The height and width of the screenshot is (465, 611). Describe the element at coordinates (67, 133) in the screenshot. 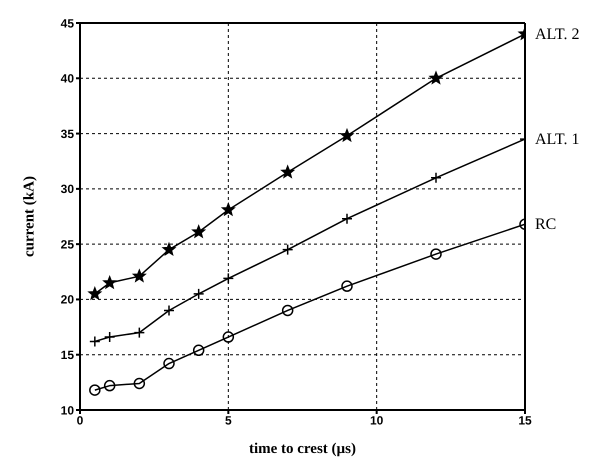

I see `y-tick-label: 35` at that location.